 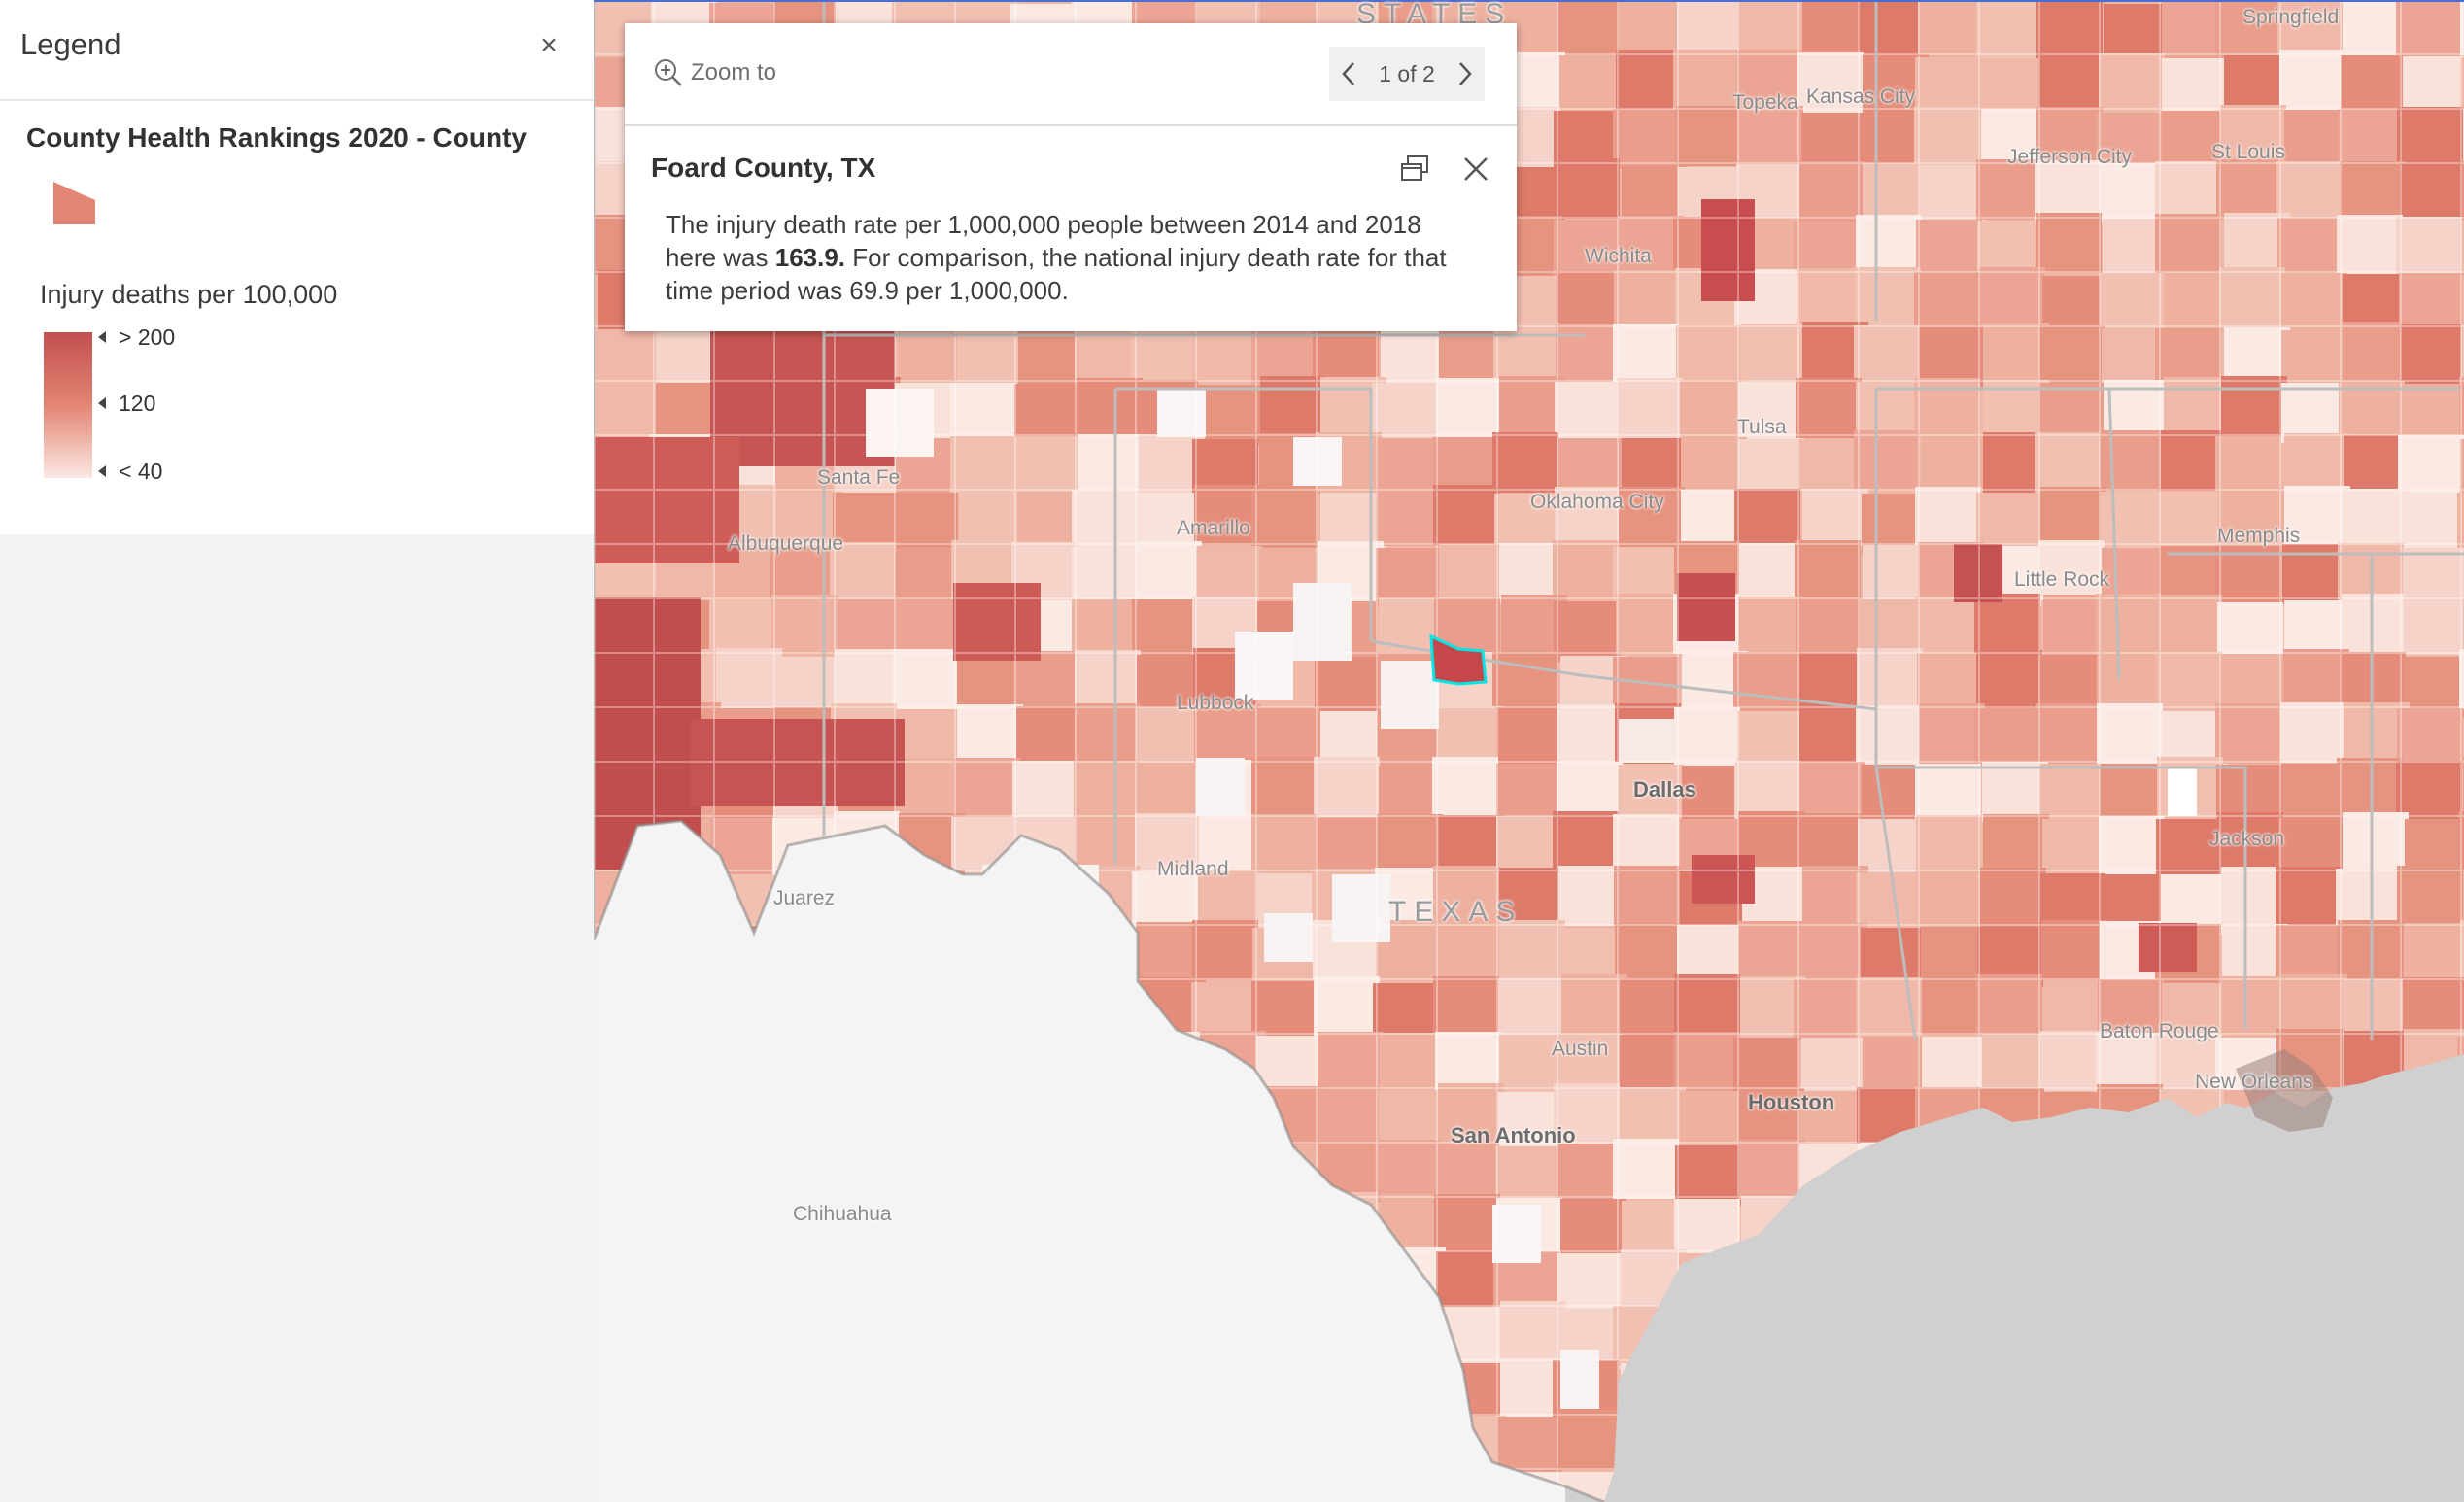 I want to click on selected-county-foard, so click(x=1458, y=659).